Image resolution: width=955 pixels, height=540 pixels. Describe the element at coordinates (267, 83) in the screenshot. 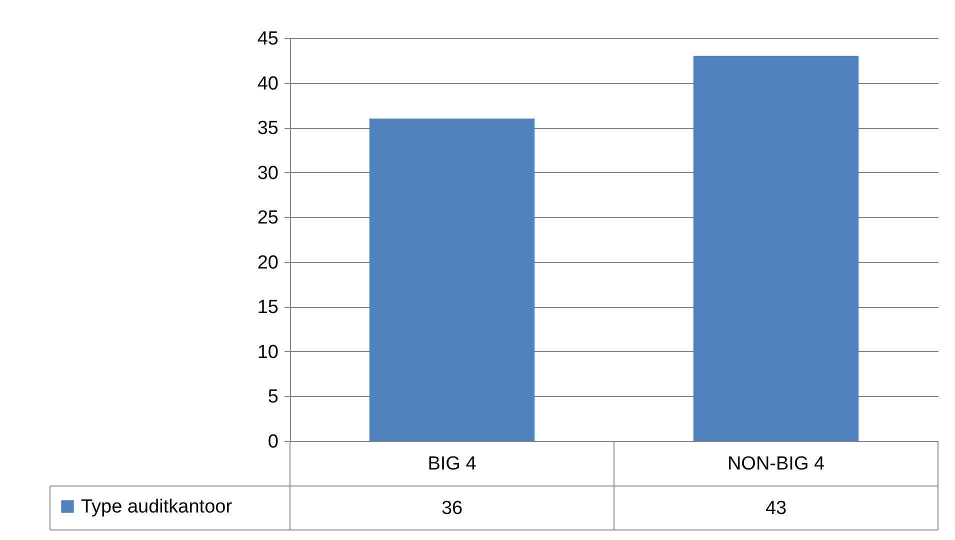

I see `y-tick-label: 40` at that location.